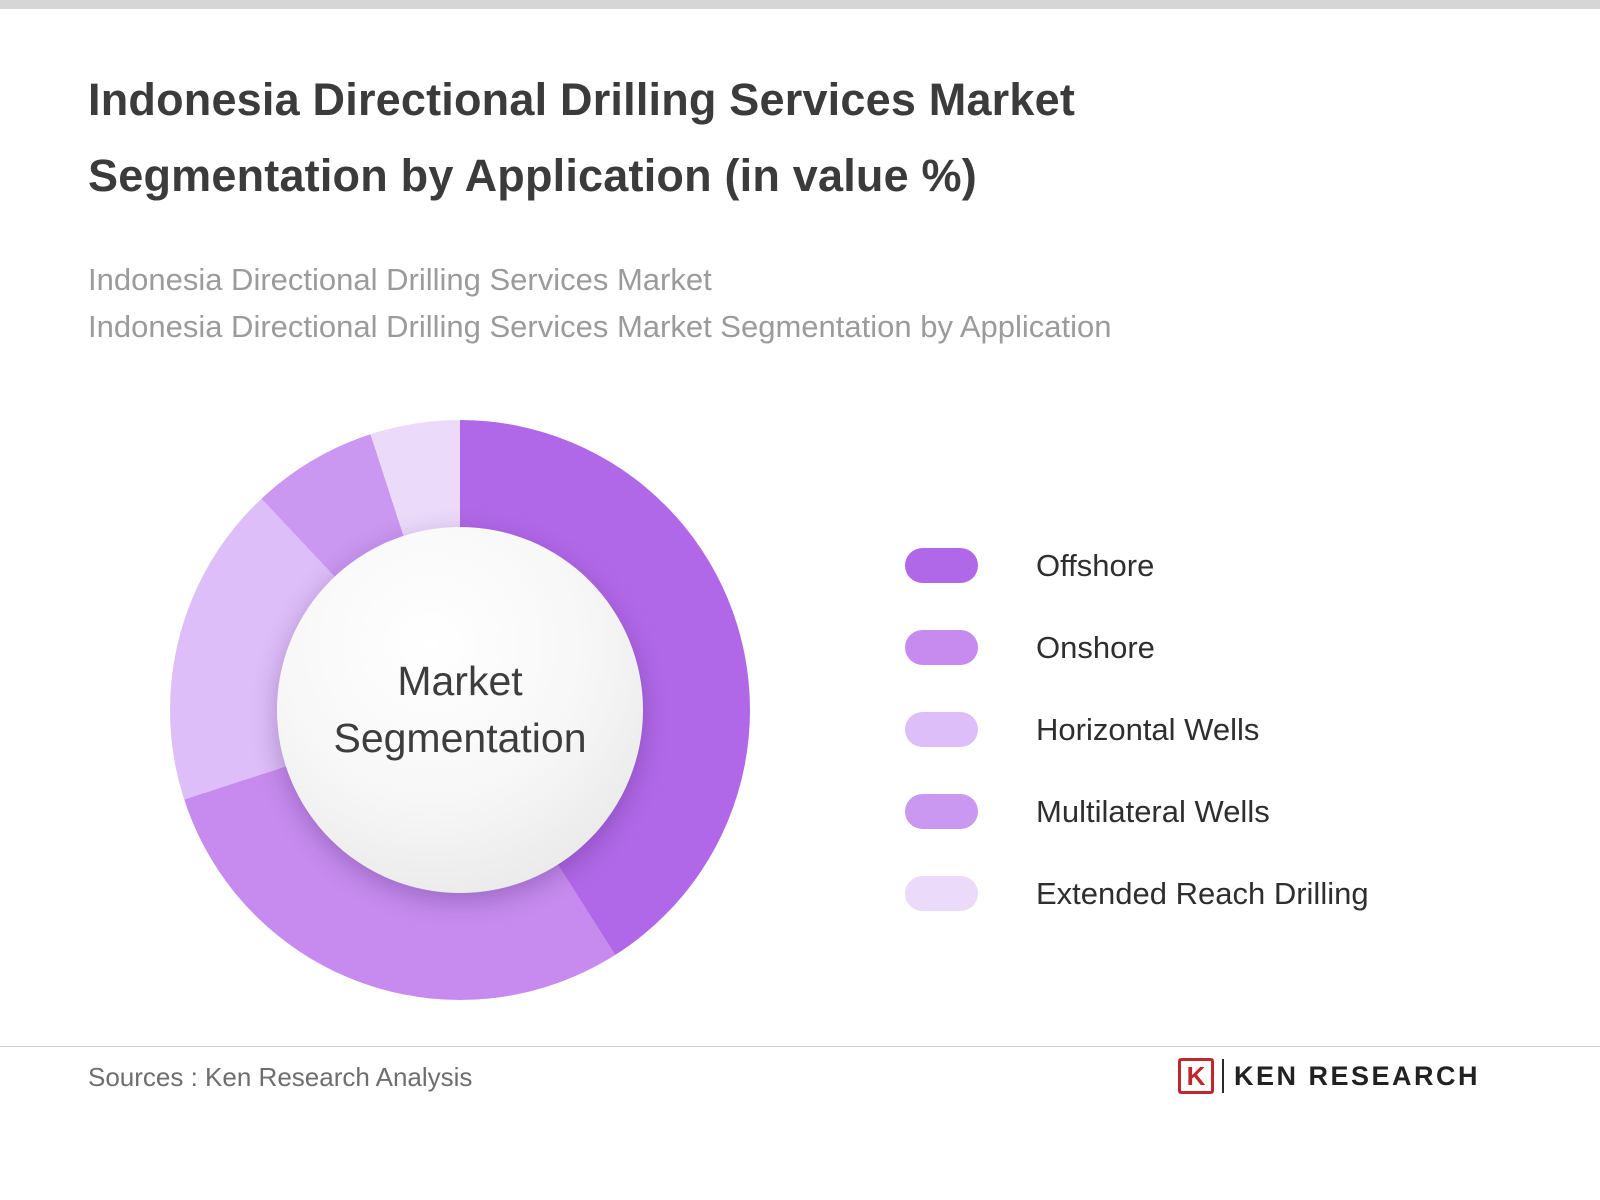  I want to click on logo-separator, so click(1222, 1076).